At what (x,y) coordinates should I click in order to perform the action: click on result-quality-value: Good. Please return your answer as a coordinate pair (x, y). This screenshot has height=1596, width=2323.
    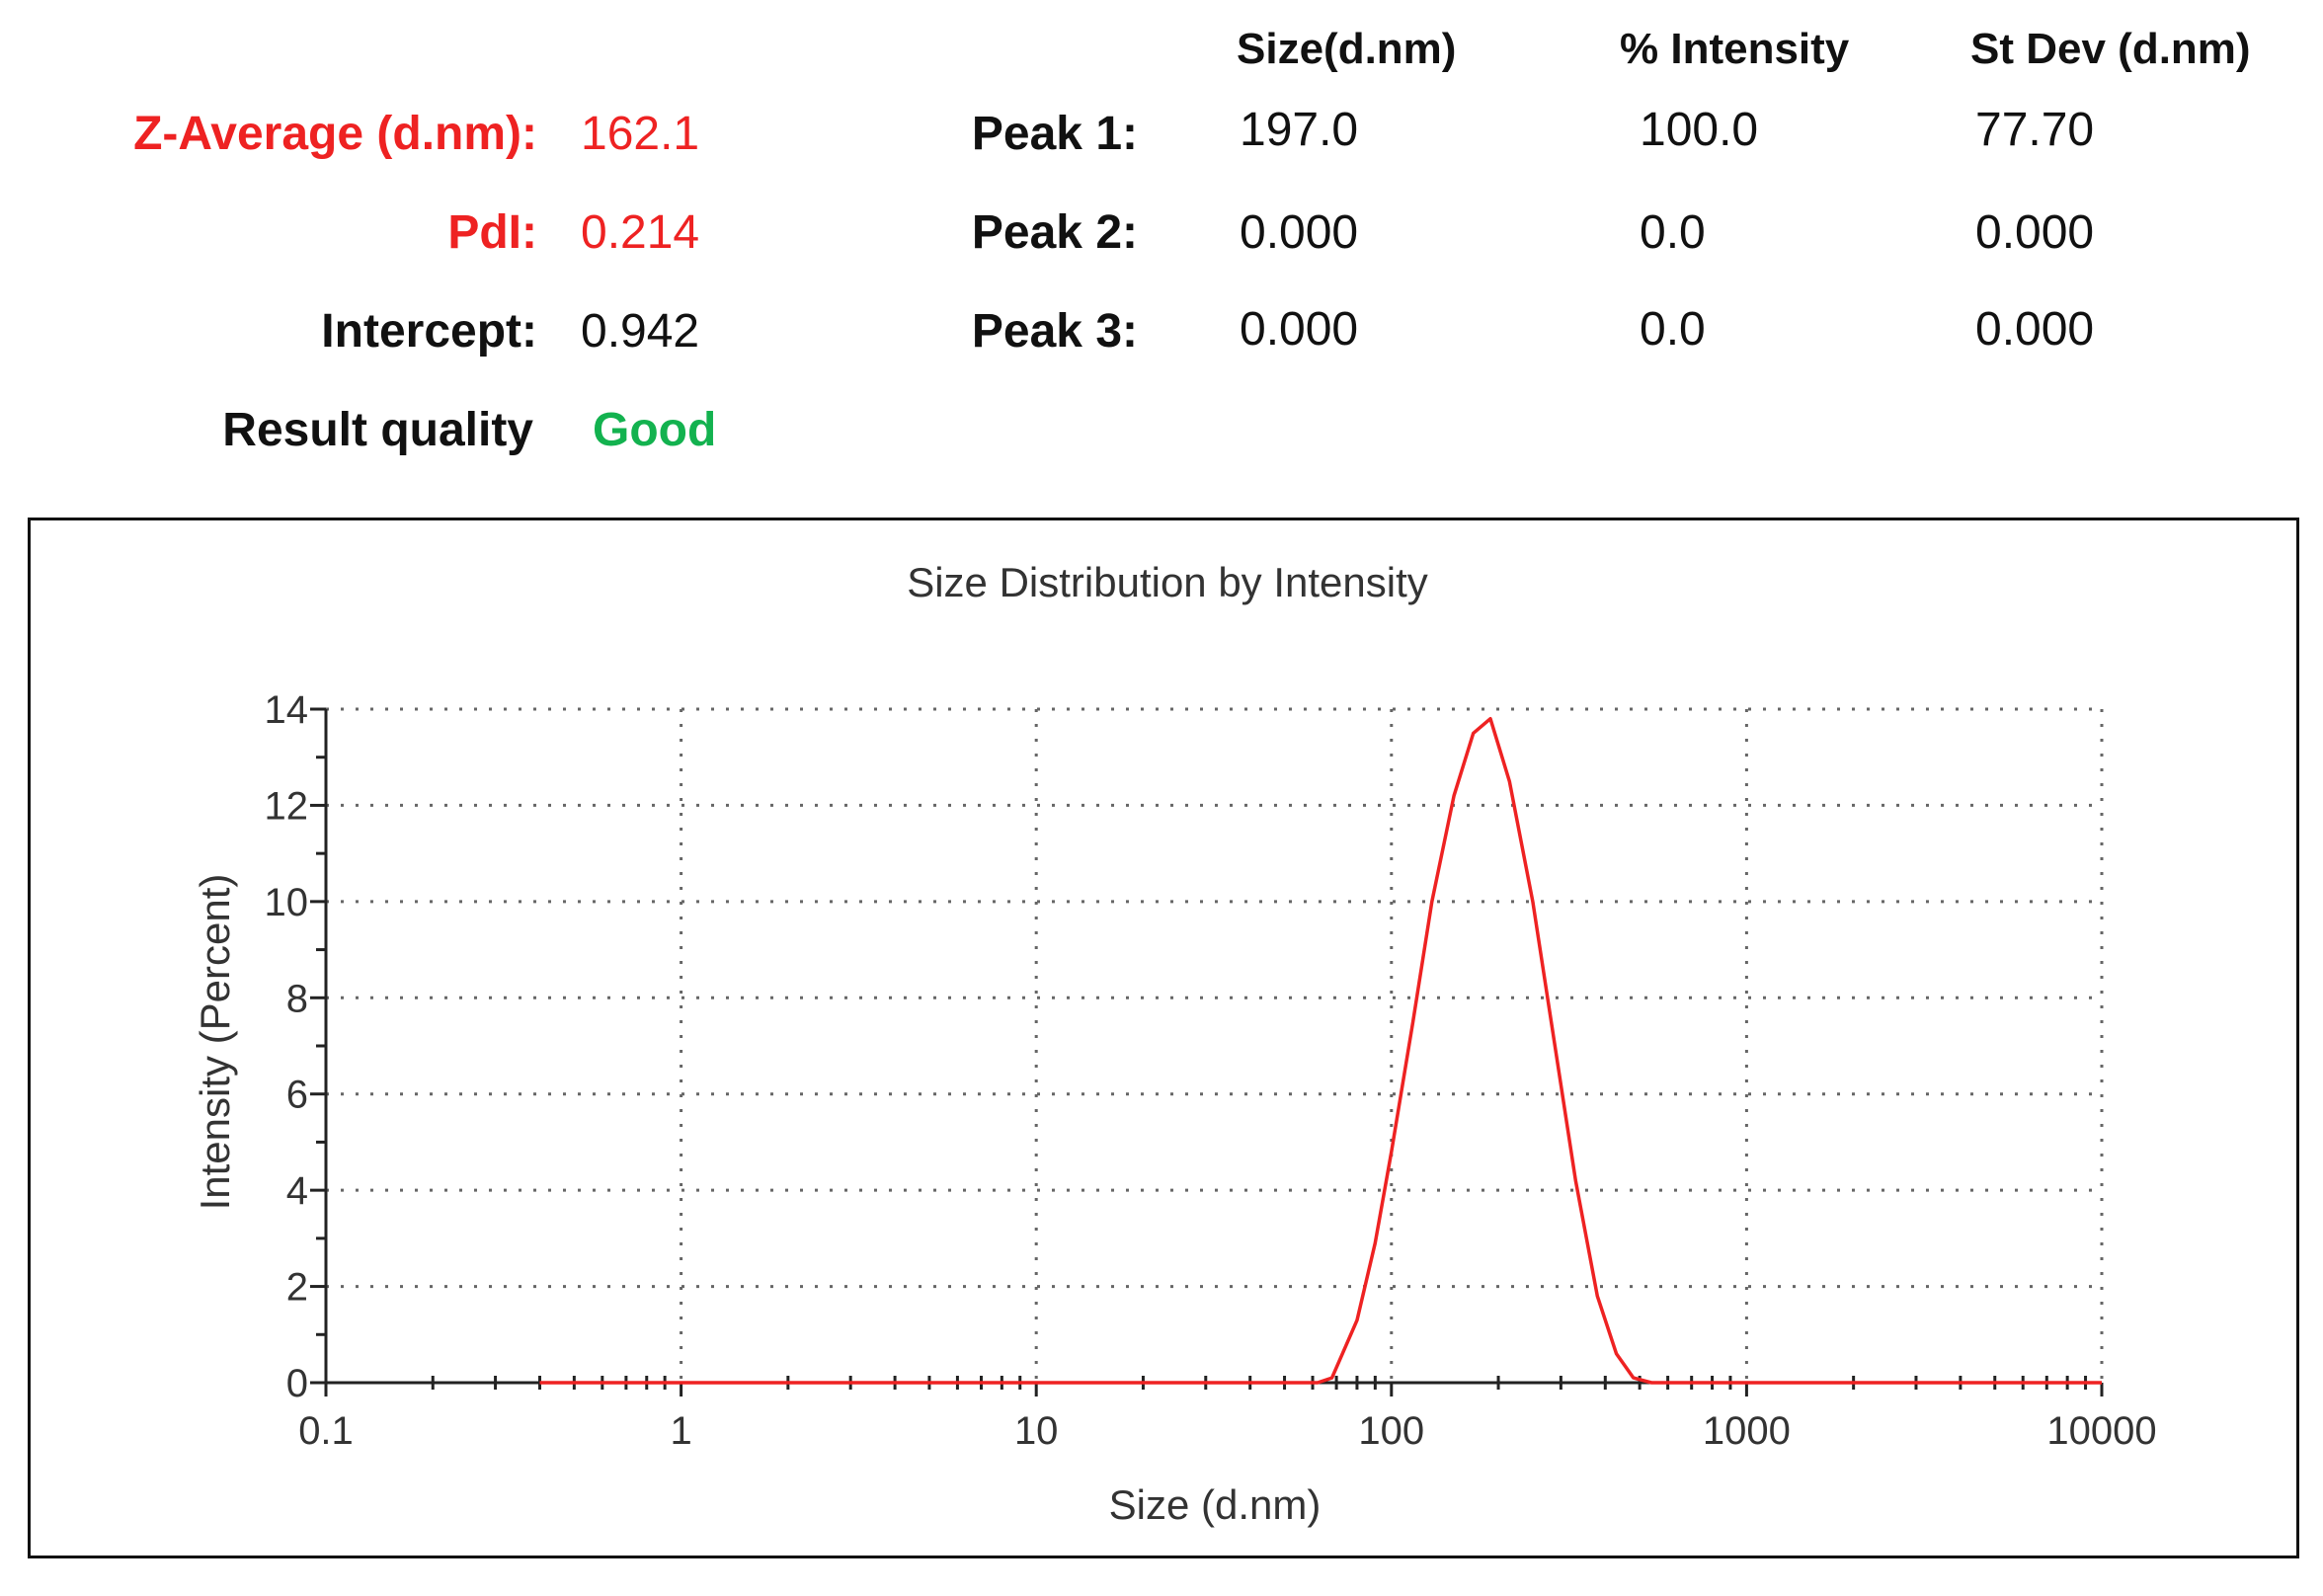
    Looking at the image, I should click on (655, 430).